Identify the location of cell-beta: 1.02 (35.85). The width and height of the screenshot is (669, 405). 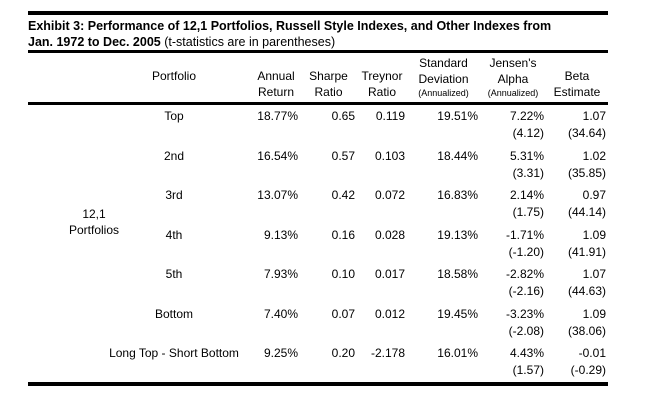
(577, 165).